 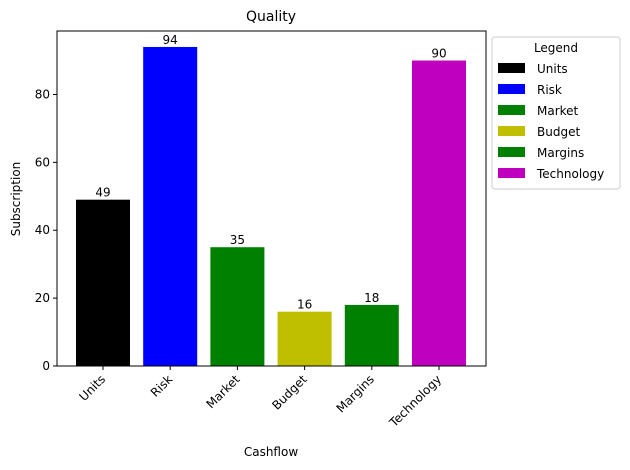 I want to click on legend-swatch-units, so click(x=511, y=68).